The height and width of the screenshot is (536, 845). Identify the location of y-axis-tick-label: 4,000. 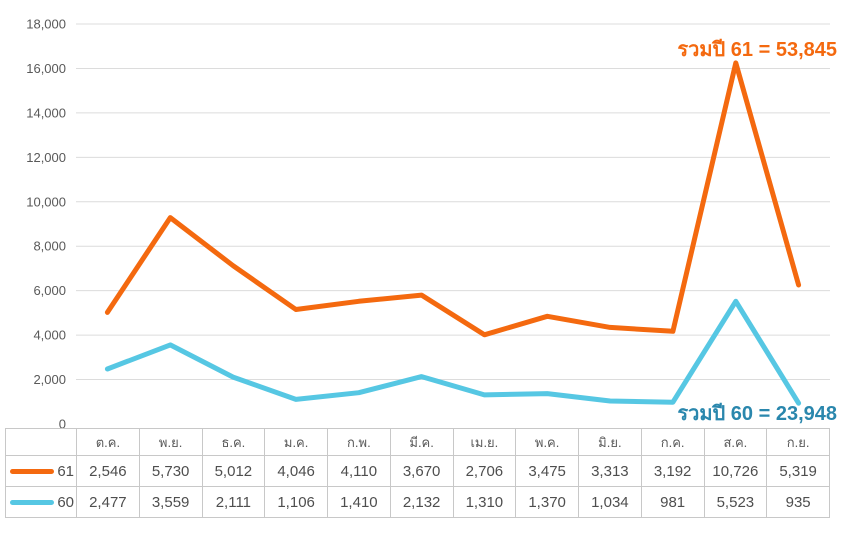
(49, 335).